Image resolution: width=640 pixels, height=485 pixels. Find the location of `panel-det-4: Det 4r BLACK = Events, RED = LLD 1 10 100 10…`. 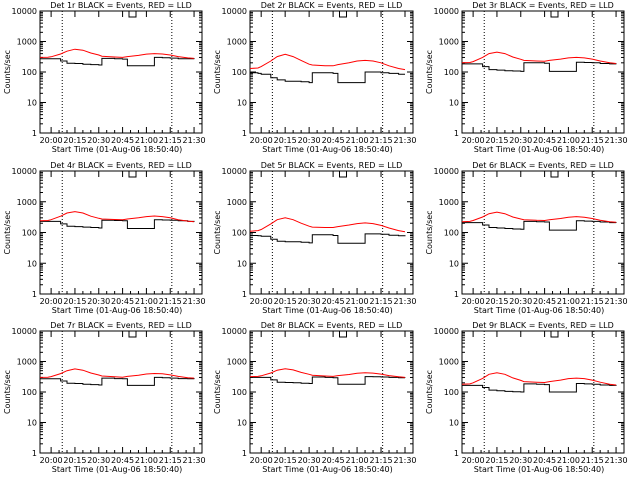

panel-det-4: Det 4r BLACK = Events, RED = LLD 1 10 100 10… is located at coordinates (104, 238).